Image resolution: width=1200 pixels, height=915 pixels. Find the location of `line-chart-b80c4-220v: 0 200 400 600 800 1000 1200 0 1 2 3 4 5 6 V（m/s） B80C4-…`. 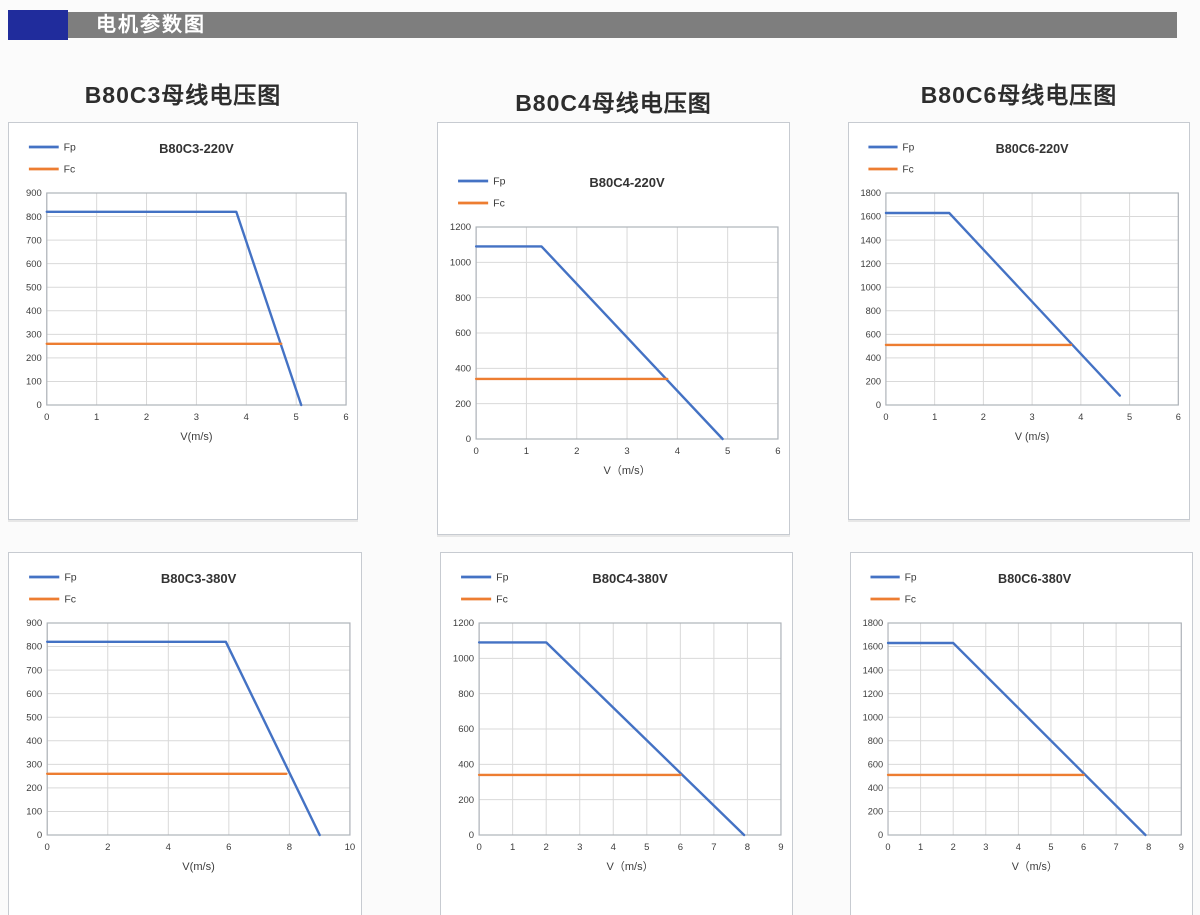

line-chart-b80c4-220v: 0 200 400 600 800 1000 1200 0 1 2 3 4 5 6 V（m/s） B80C4-… is located at coordinates (615, 326).